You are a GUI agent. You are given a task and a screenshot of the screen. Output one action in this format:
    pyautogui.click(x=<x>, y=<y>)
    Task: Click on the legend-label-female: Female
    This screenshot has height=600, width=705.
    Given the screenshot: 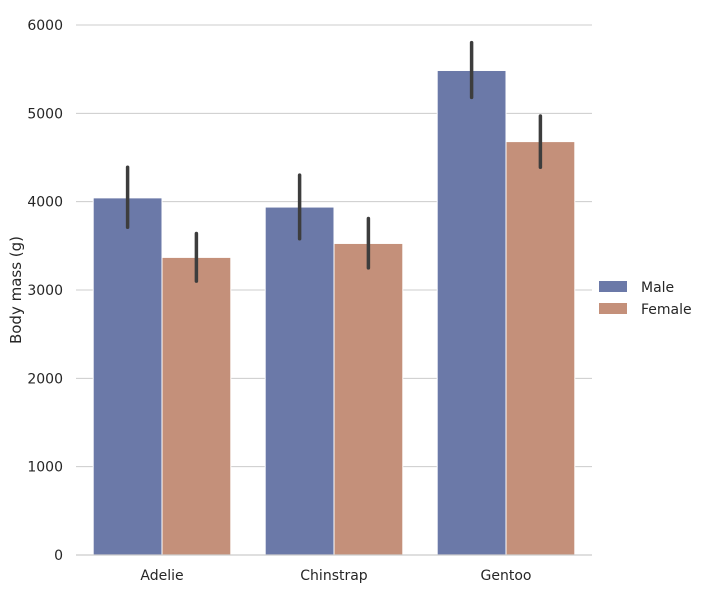 What is the action you would take?
    pyautogui.click(x=666, y=310)
    